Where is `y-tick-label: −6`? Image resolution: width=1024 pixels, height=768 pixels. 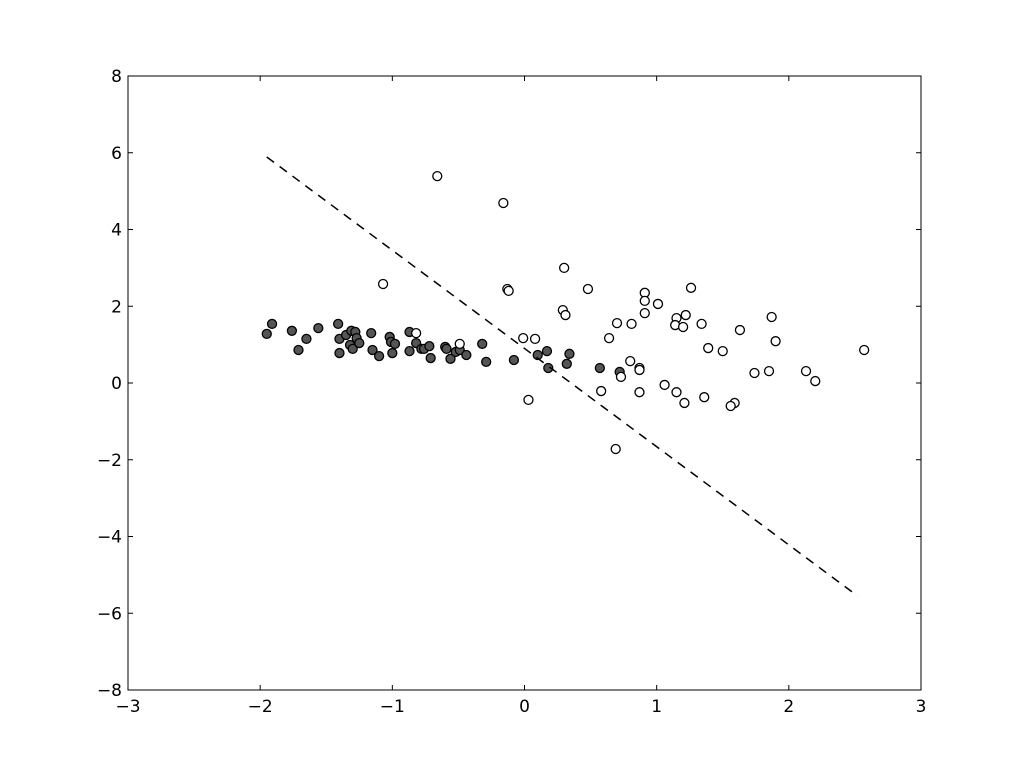
y-tick-label: −6 is located at coordinates (109, 614).